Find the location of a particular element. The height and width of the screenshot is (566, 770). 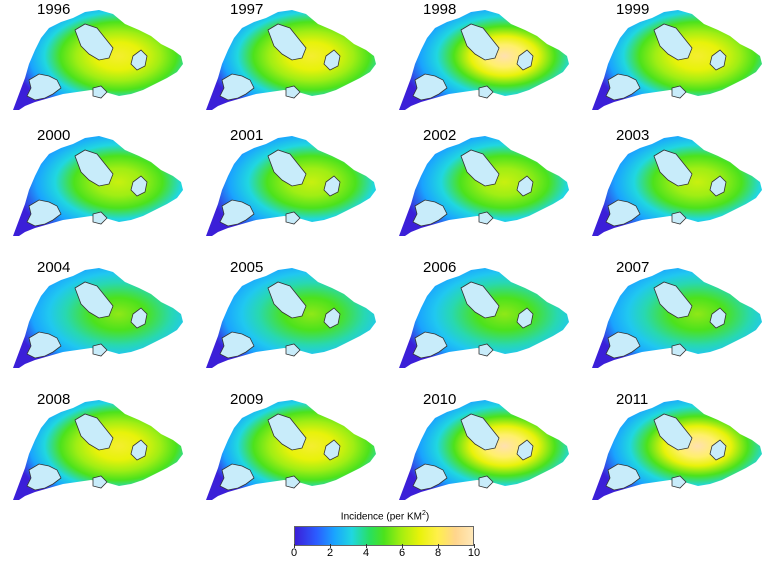

map-panel-2000: 2000 is located at coordinates (101, 187).